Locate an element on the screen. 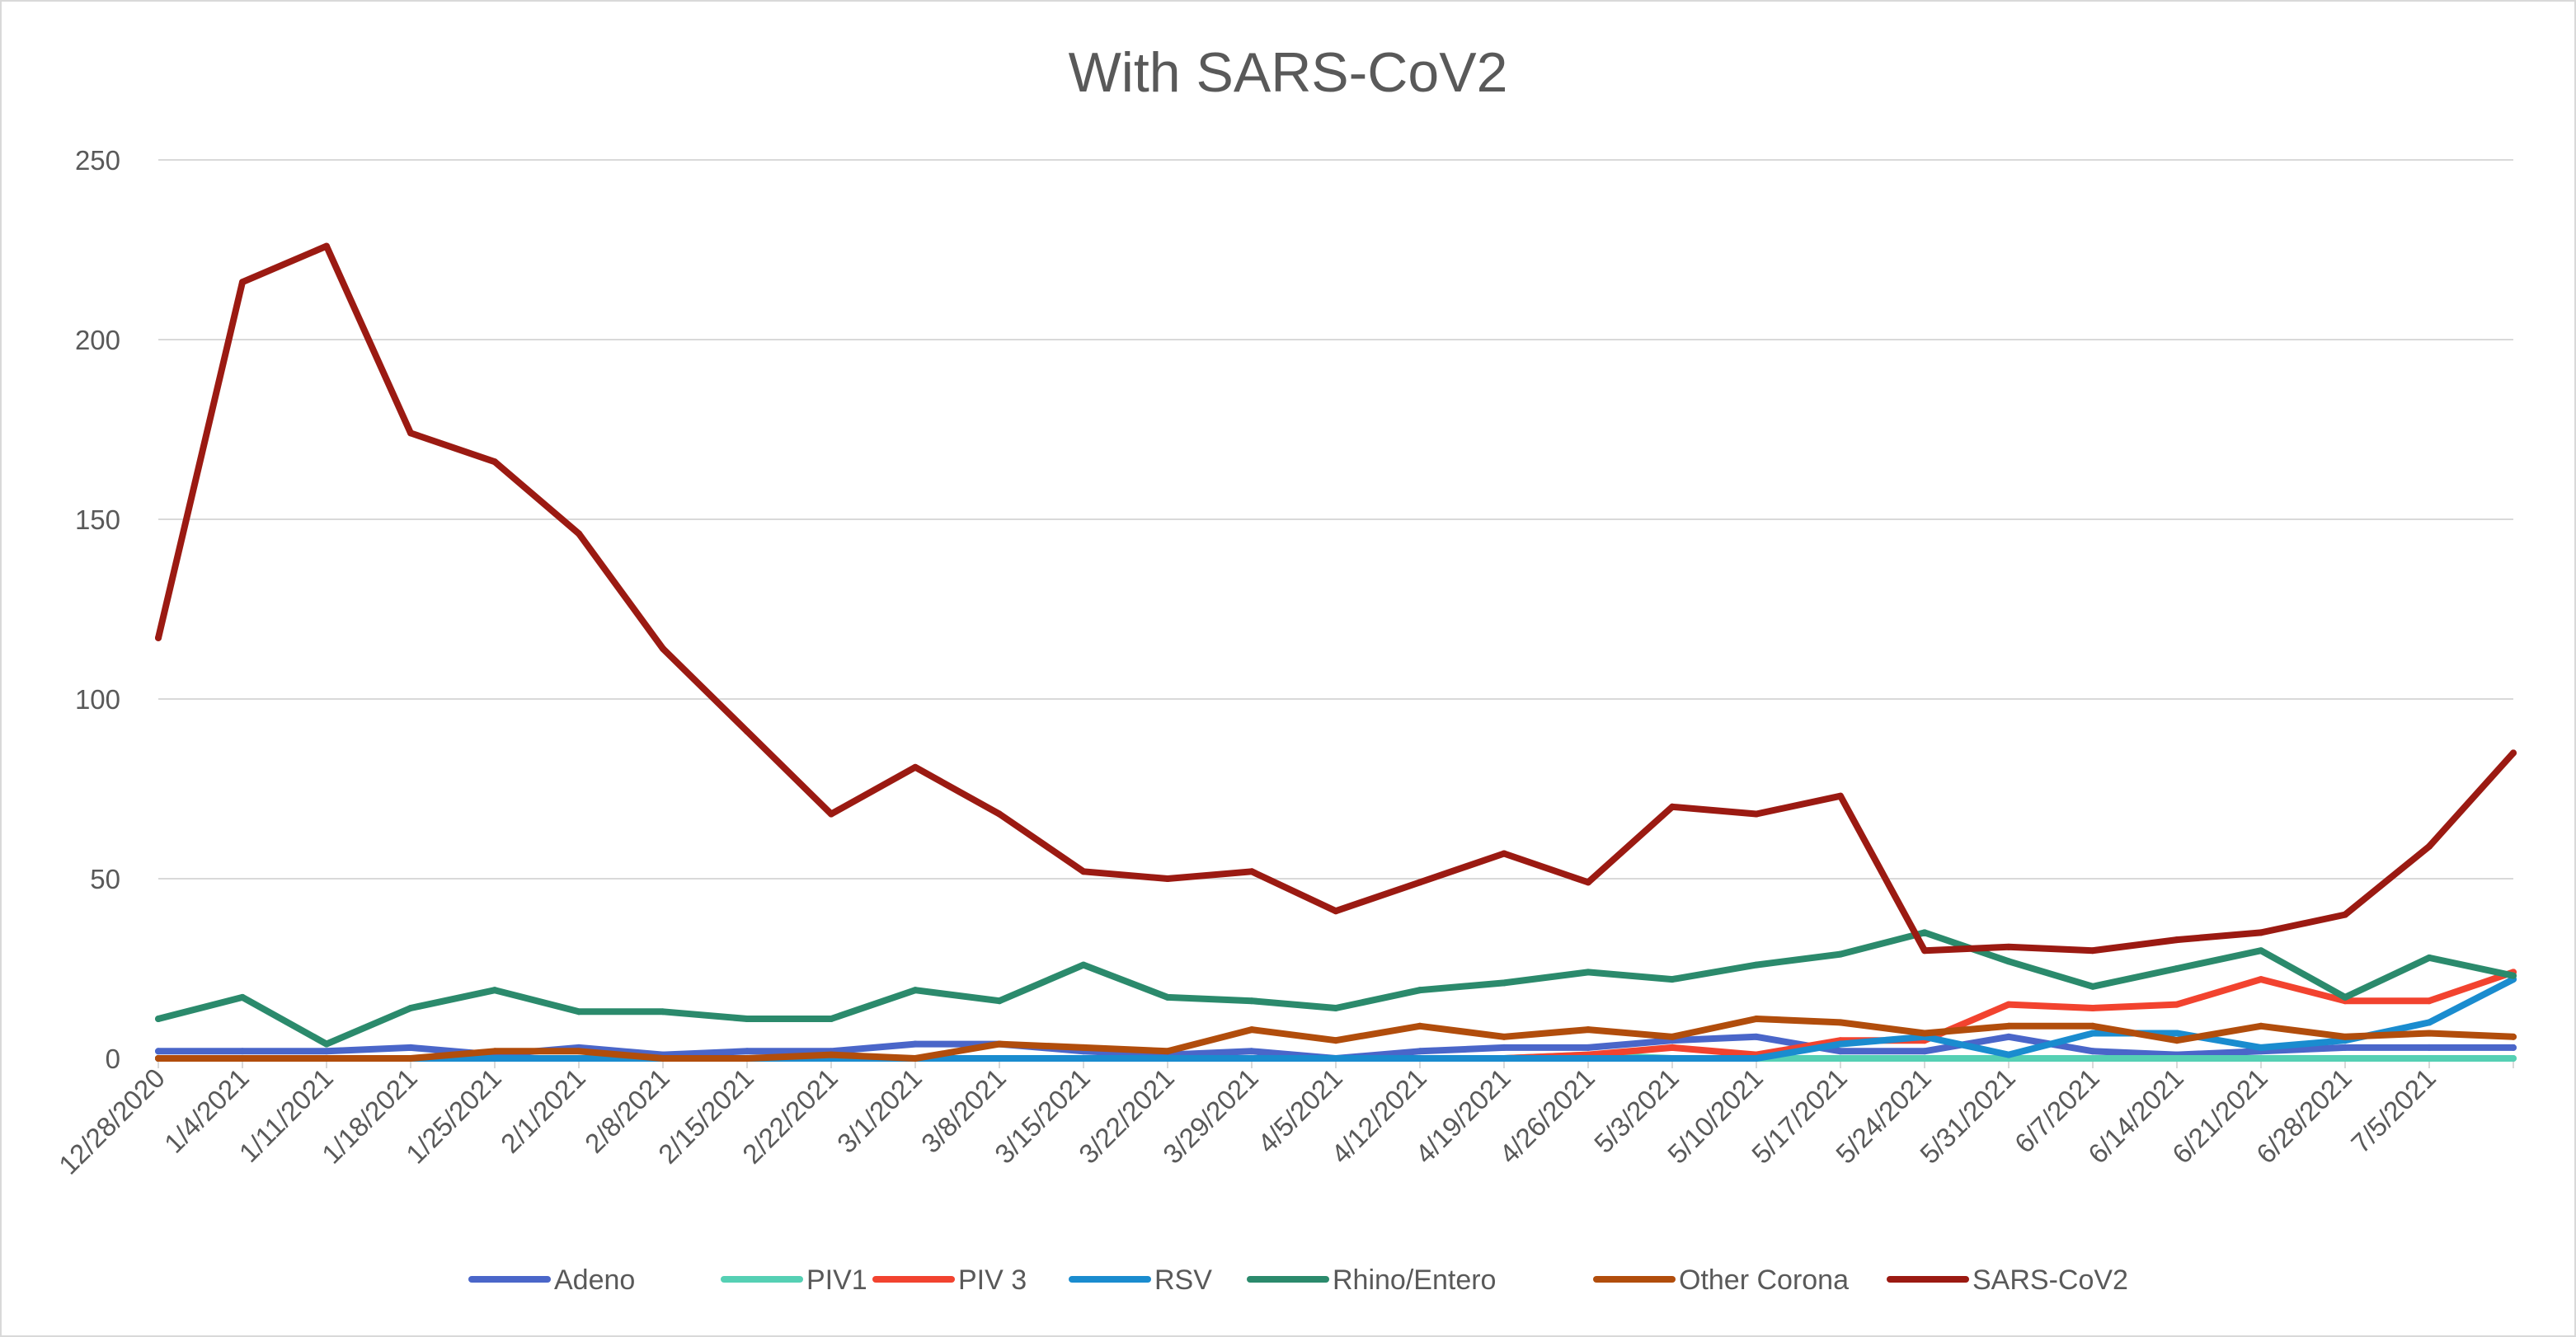 This screenshot has width=2576, height=1337. legend-label: Other Corona is located at coordinates (1764, 1280).